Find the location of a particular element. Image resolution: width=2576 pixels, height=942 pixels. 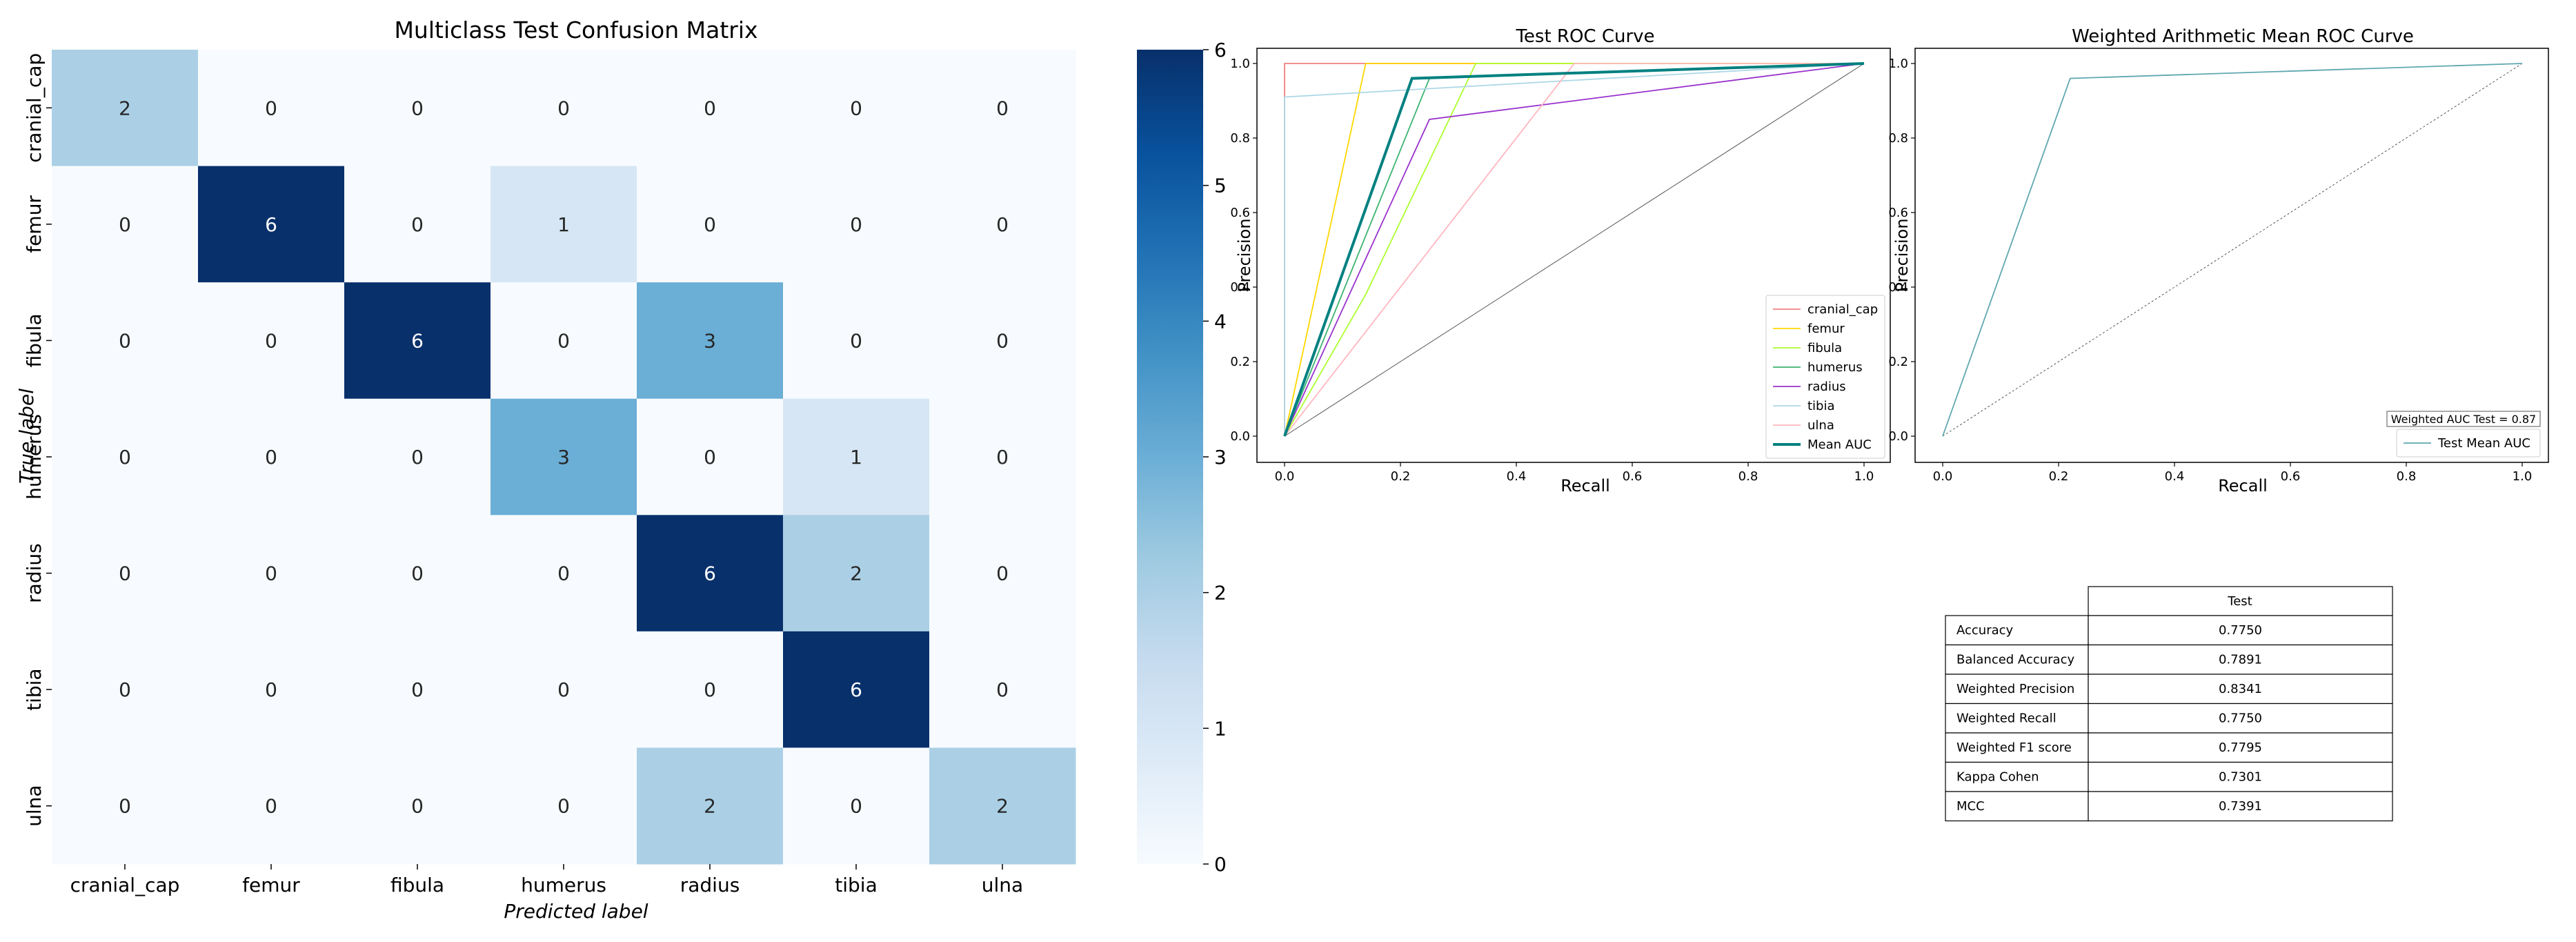

heatmap-y-tick-label: cranial_cap is located at coordinates (34, 108).